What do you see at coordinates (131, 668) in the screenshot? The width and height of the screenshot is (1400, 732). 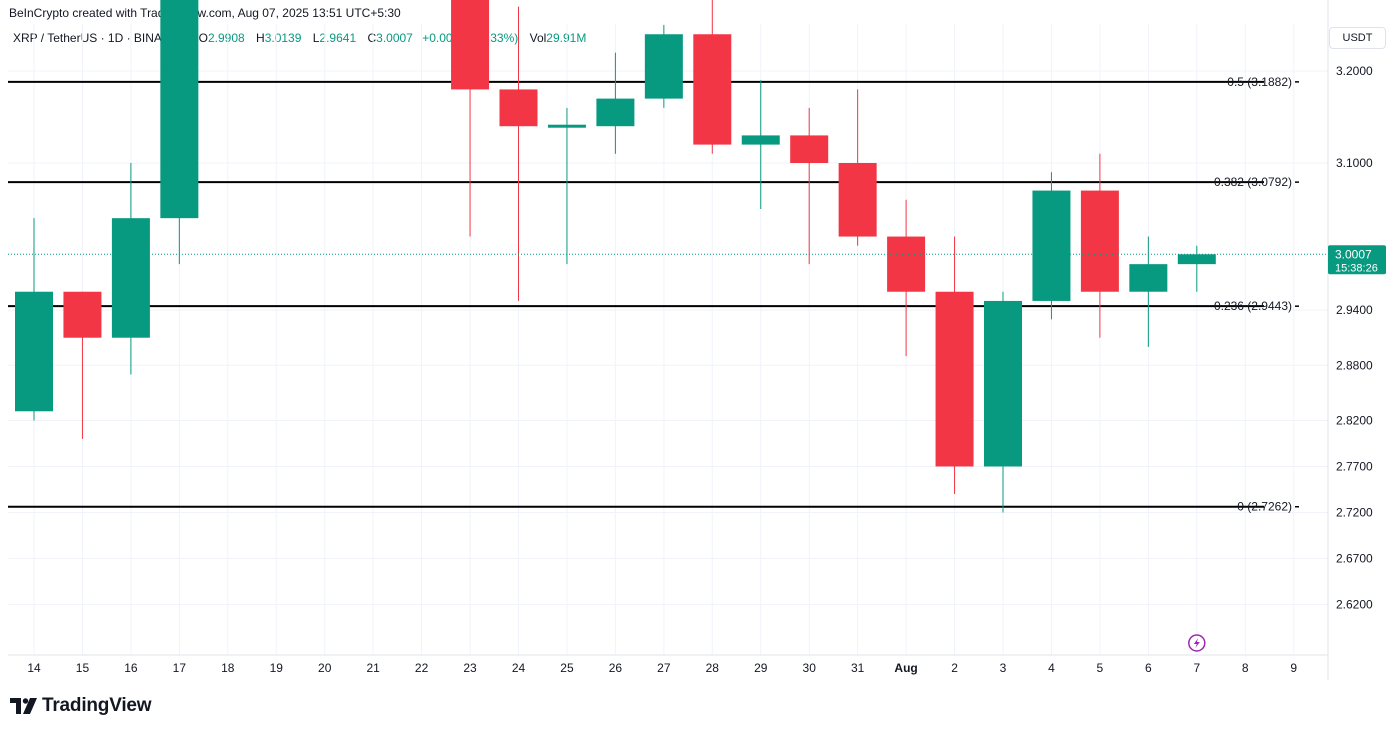 I see `time-tick-label: 16` at bounding box center [131, 668].